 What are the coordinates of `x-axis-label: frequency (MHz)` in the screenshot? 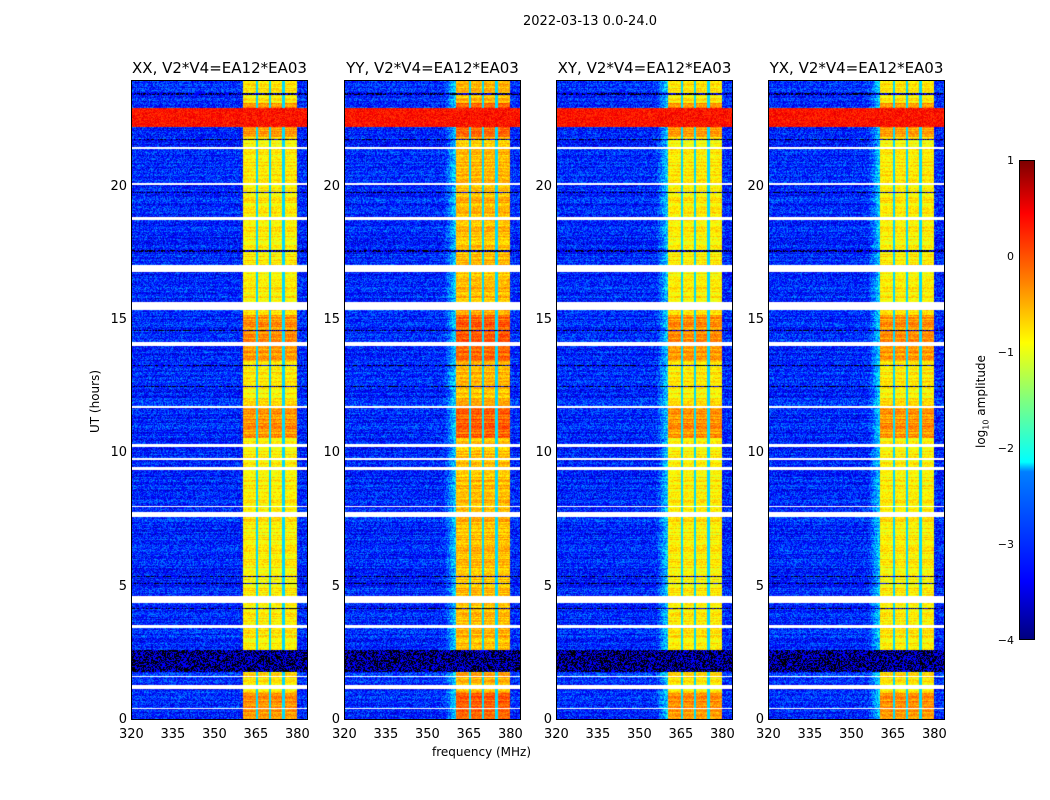 It's located at (482, 752).